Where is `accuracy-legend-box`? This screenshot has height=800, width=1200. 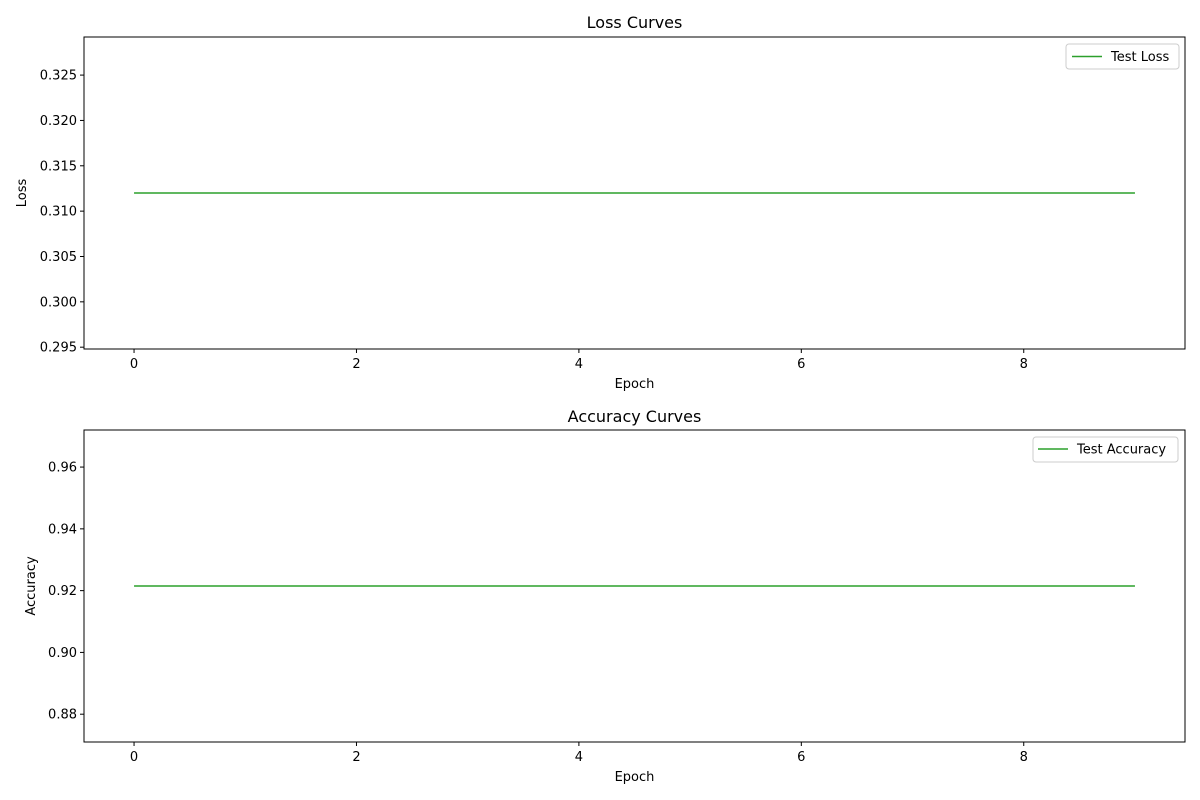 accuracy-legend-box is located at coordinates (1105, 449).